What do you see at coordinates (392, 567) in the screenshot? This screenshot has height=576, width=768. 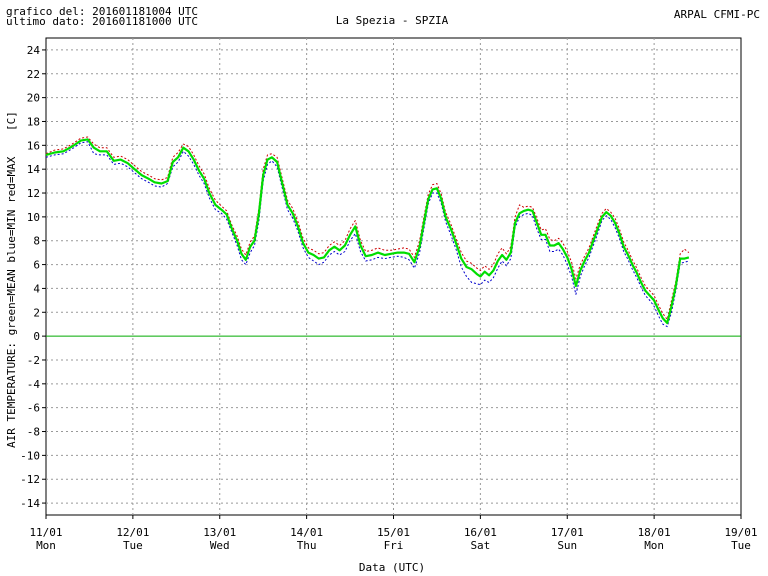 I see `x-axis-label: Data (UTC)` at bounding box center [392, 567].